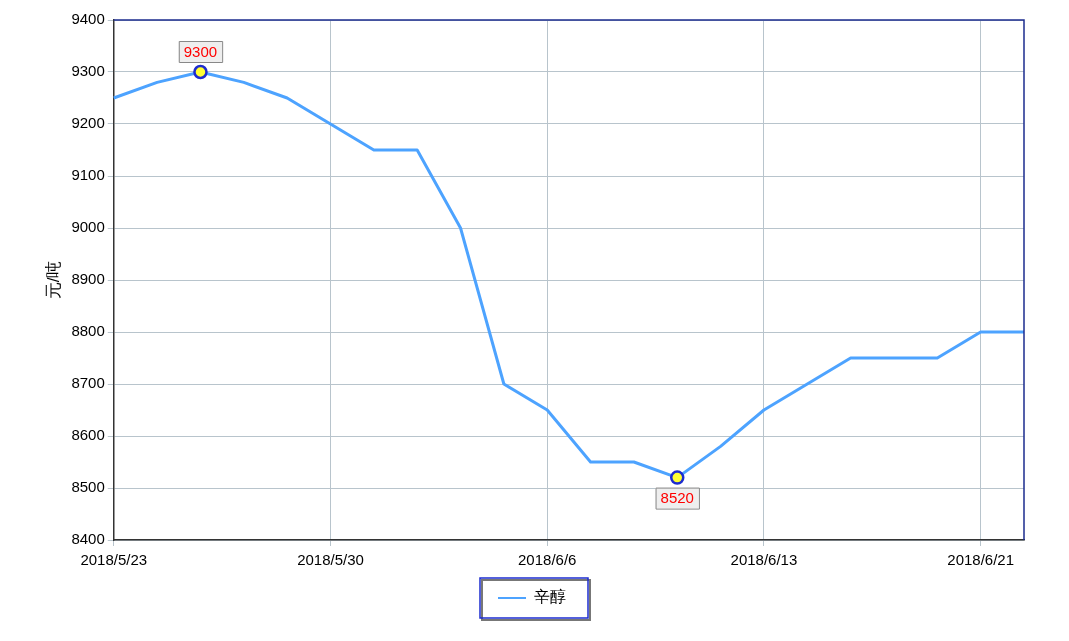 The width and height of the screenshot is (1069, 641). Describe the element at coordinates (88, 71) in the screenshot. I see `y-tick-label: 9300` at that location.